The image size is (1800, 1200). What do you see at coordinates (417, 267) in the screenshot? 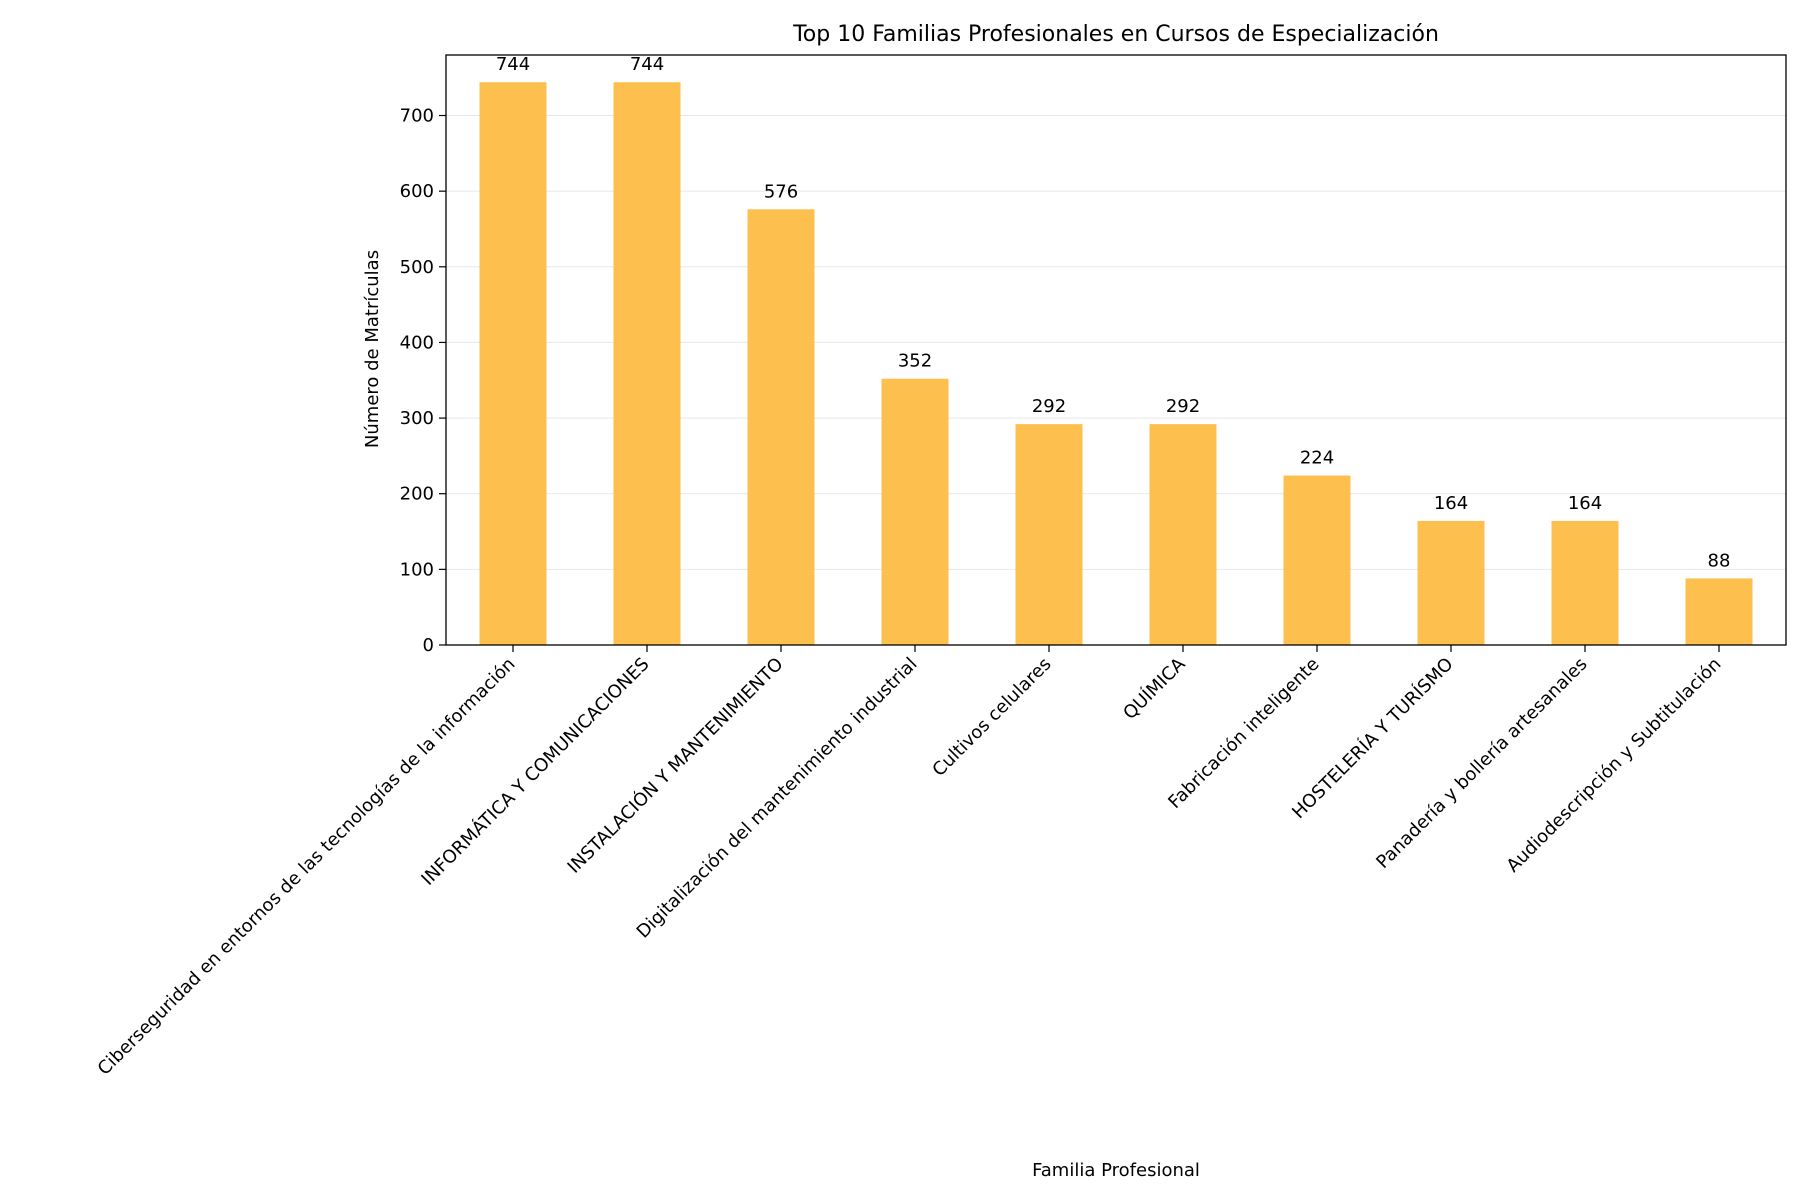
I see `y-tick-label: 500` at bounding box center [417, 267].